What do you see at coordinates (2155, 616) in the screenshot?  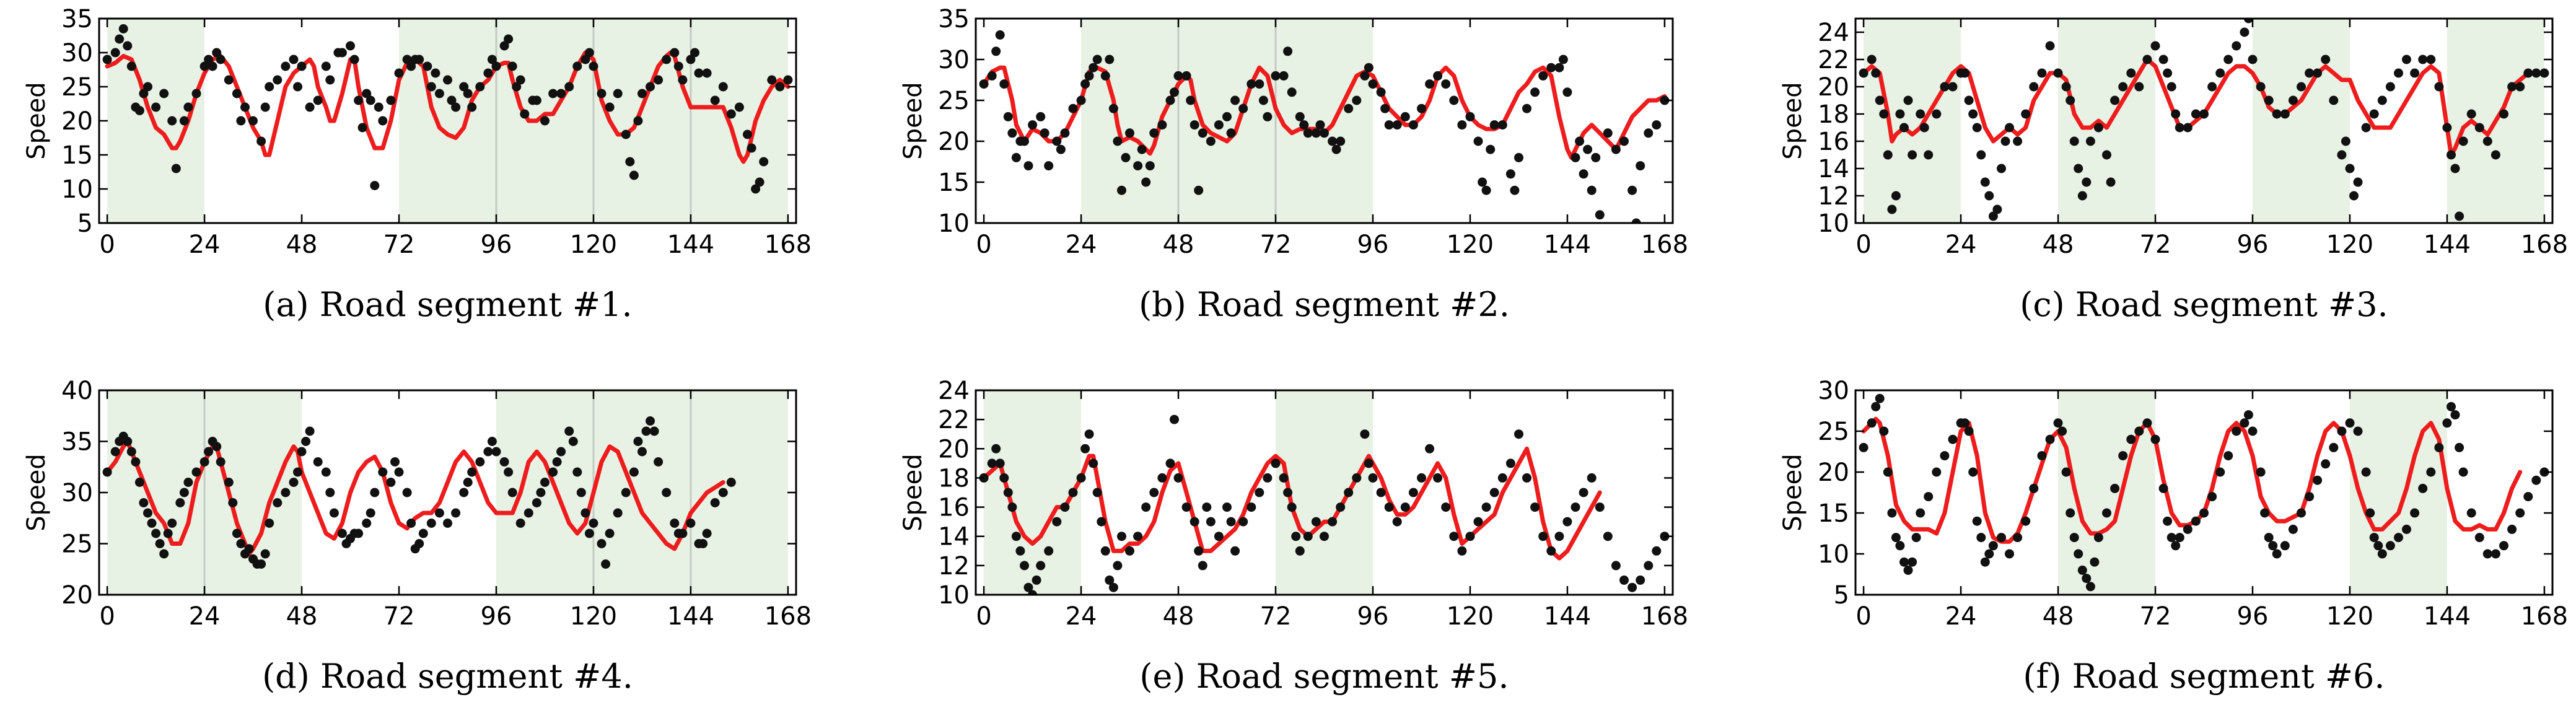 I see `x-tick-label: 72` at bounding box center [2155, 616].